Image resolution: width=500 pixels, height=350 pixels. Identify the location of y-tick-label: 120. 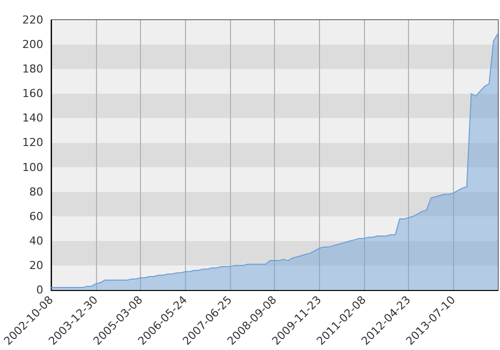
(33, 143).